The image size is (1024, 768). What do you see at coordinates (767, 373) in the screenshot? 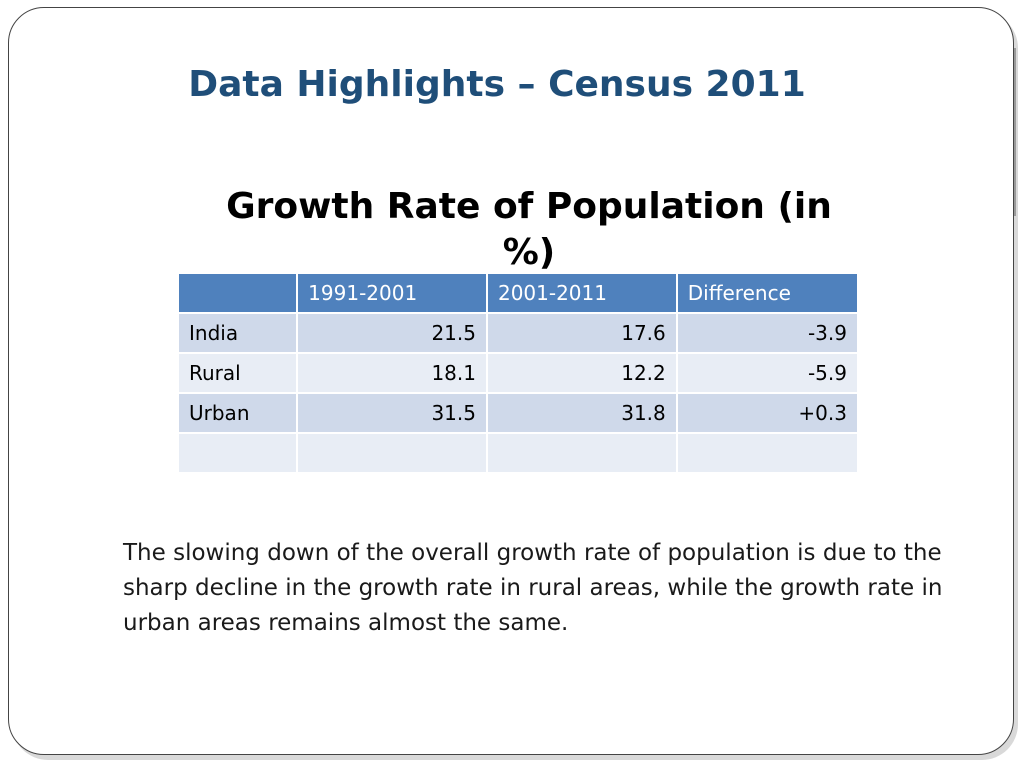
I see `table-cell: -5.9` at bounding box center [767, 373].